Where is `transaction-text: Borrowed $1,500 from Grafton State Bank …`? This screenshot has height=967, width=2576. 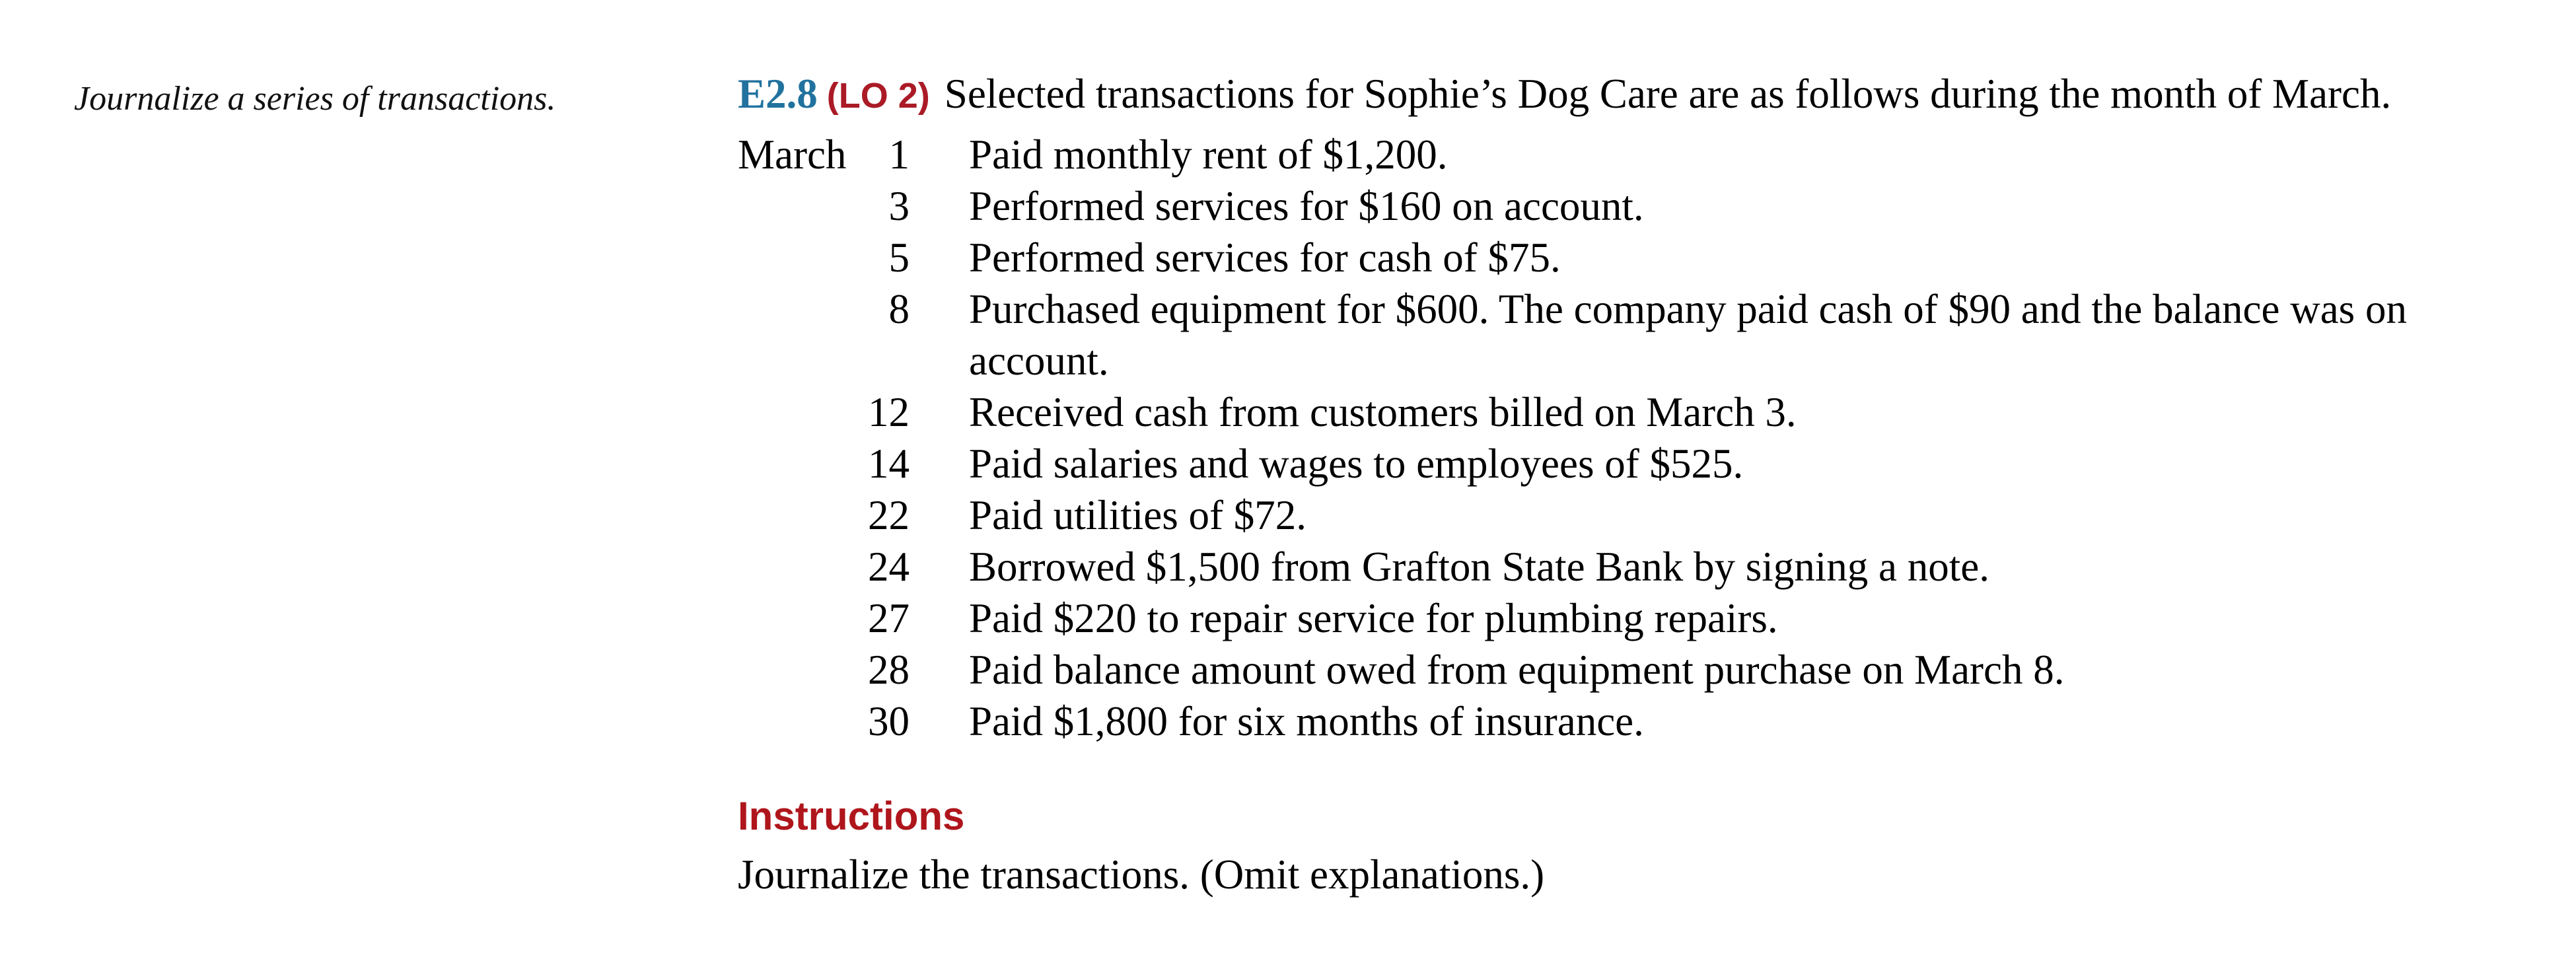 transaction-text: Borrowed $1,500 from Grafton State Bank … is located at coordinates (1479, 567).